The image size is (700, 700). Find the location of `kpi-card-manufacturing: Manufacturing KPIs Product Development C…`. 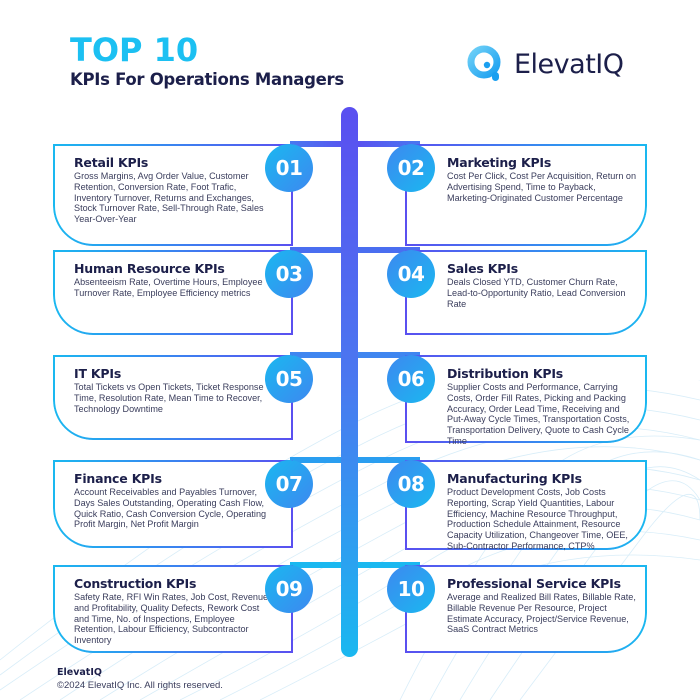

kpi-card-manufacturing: Manufacturing KPIs Product Development C… is located at coordinates (526, 505).